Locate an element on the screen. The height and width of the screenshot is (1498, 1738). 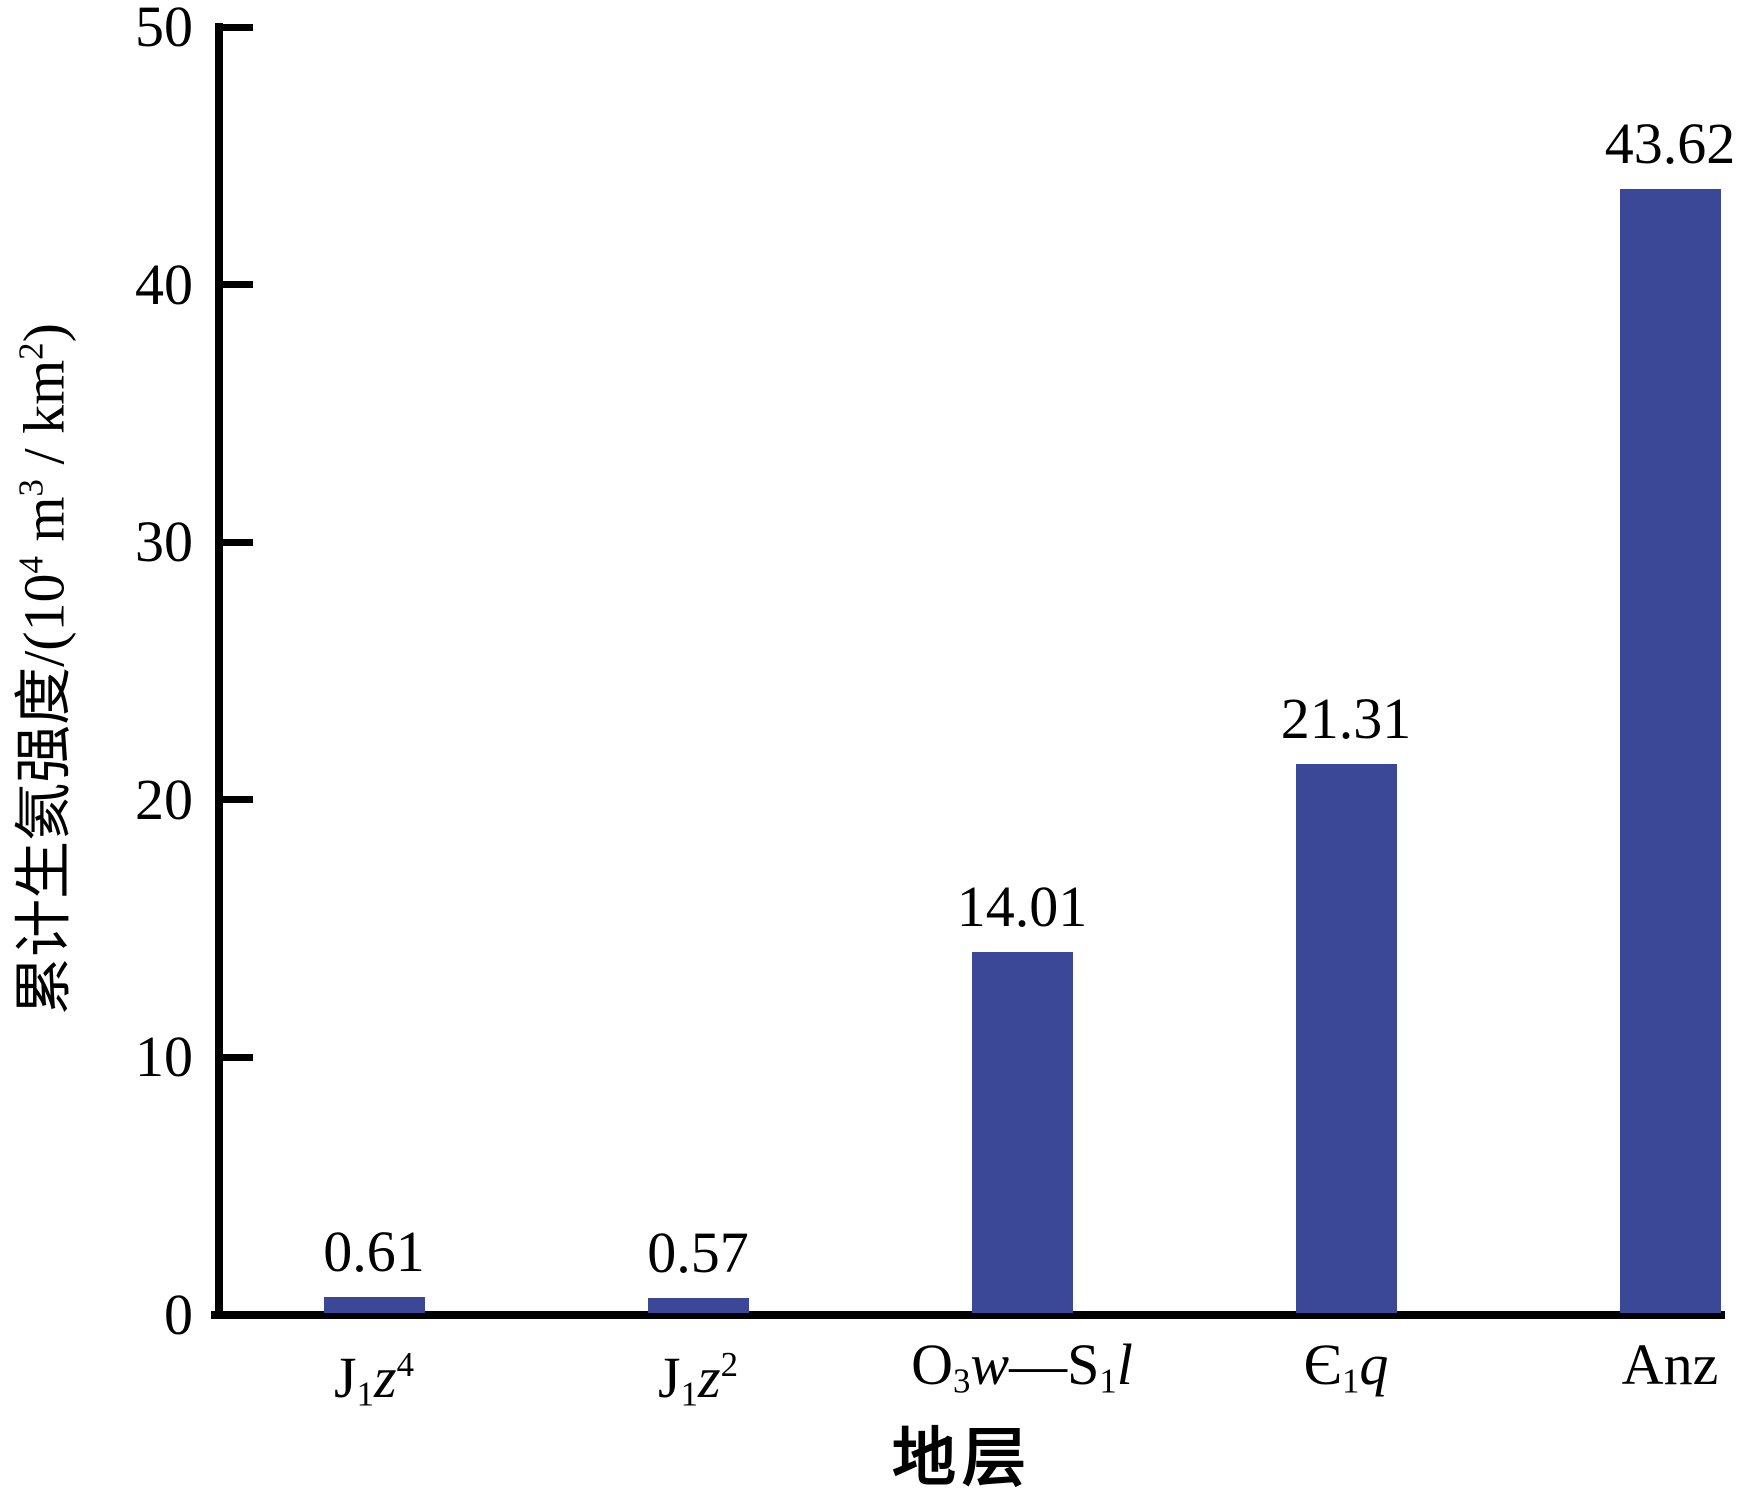
y-axis-line is located at coordinates (219, 671).